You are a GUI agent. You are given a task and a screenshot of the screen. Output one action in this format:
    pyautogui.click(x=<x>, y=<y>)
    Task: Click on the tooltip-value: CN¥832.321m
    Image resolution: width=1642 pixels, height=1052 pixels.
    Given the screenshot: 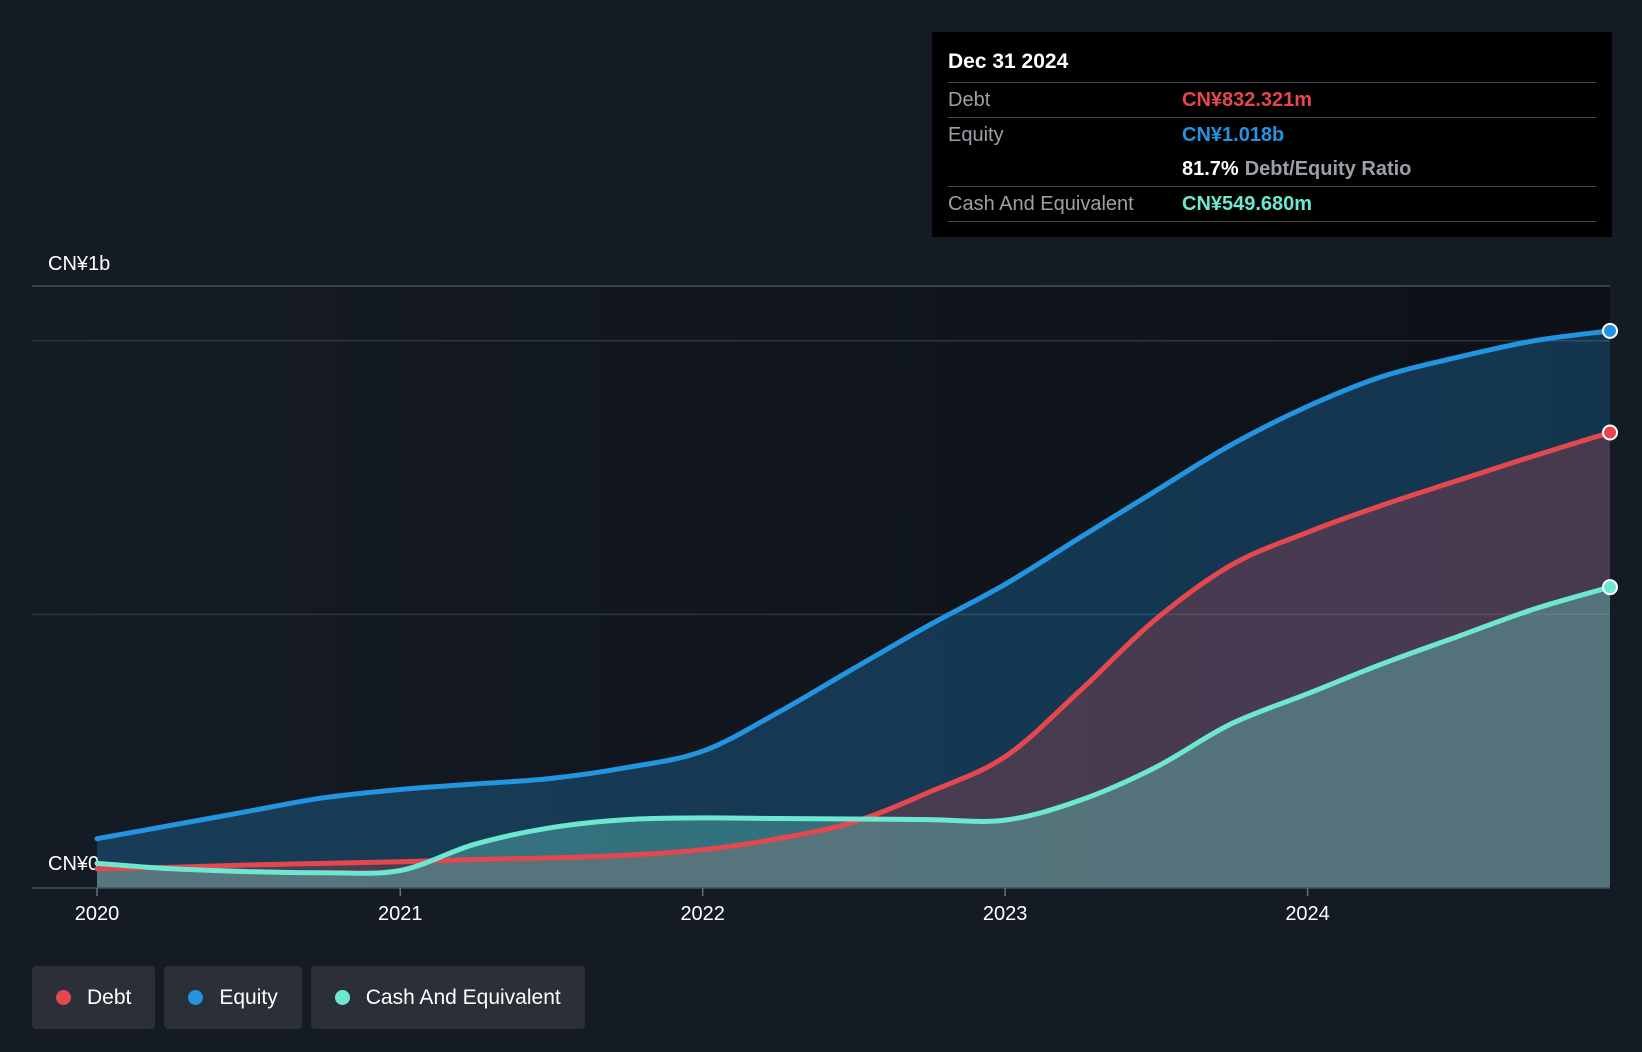 What is the action you would take?
    pyautogui.click(x=1247, y=100)
    